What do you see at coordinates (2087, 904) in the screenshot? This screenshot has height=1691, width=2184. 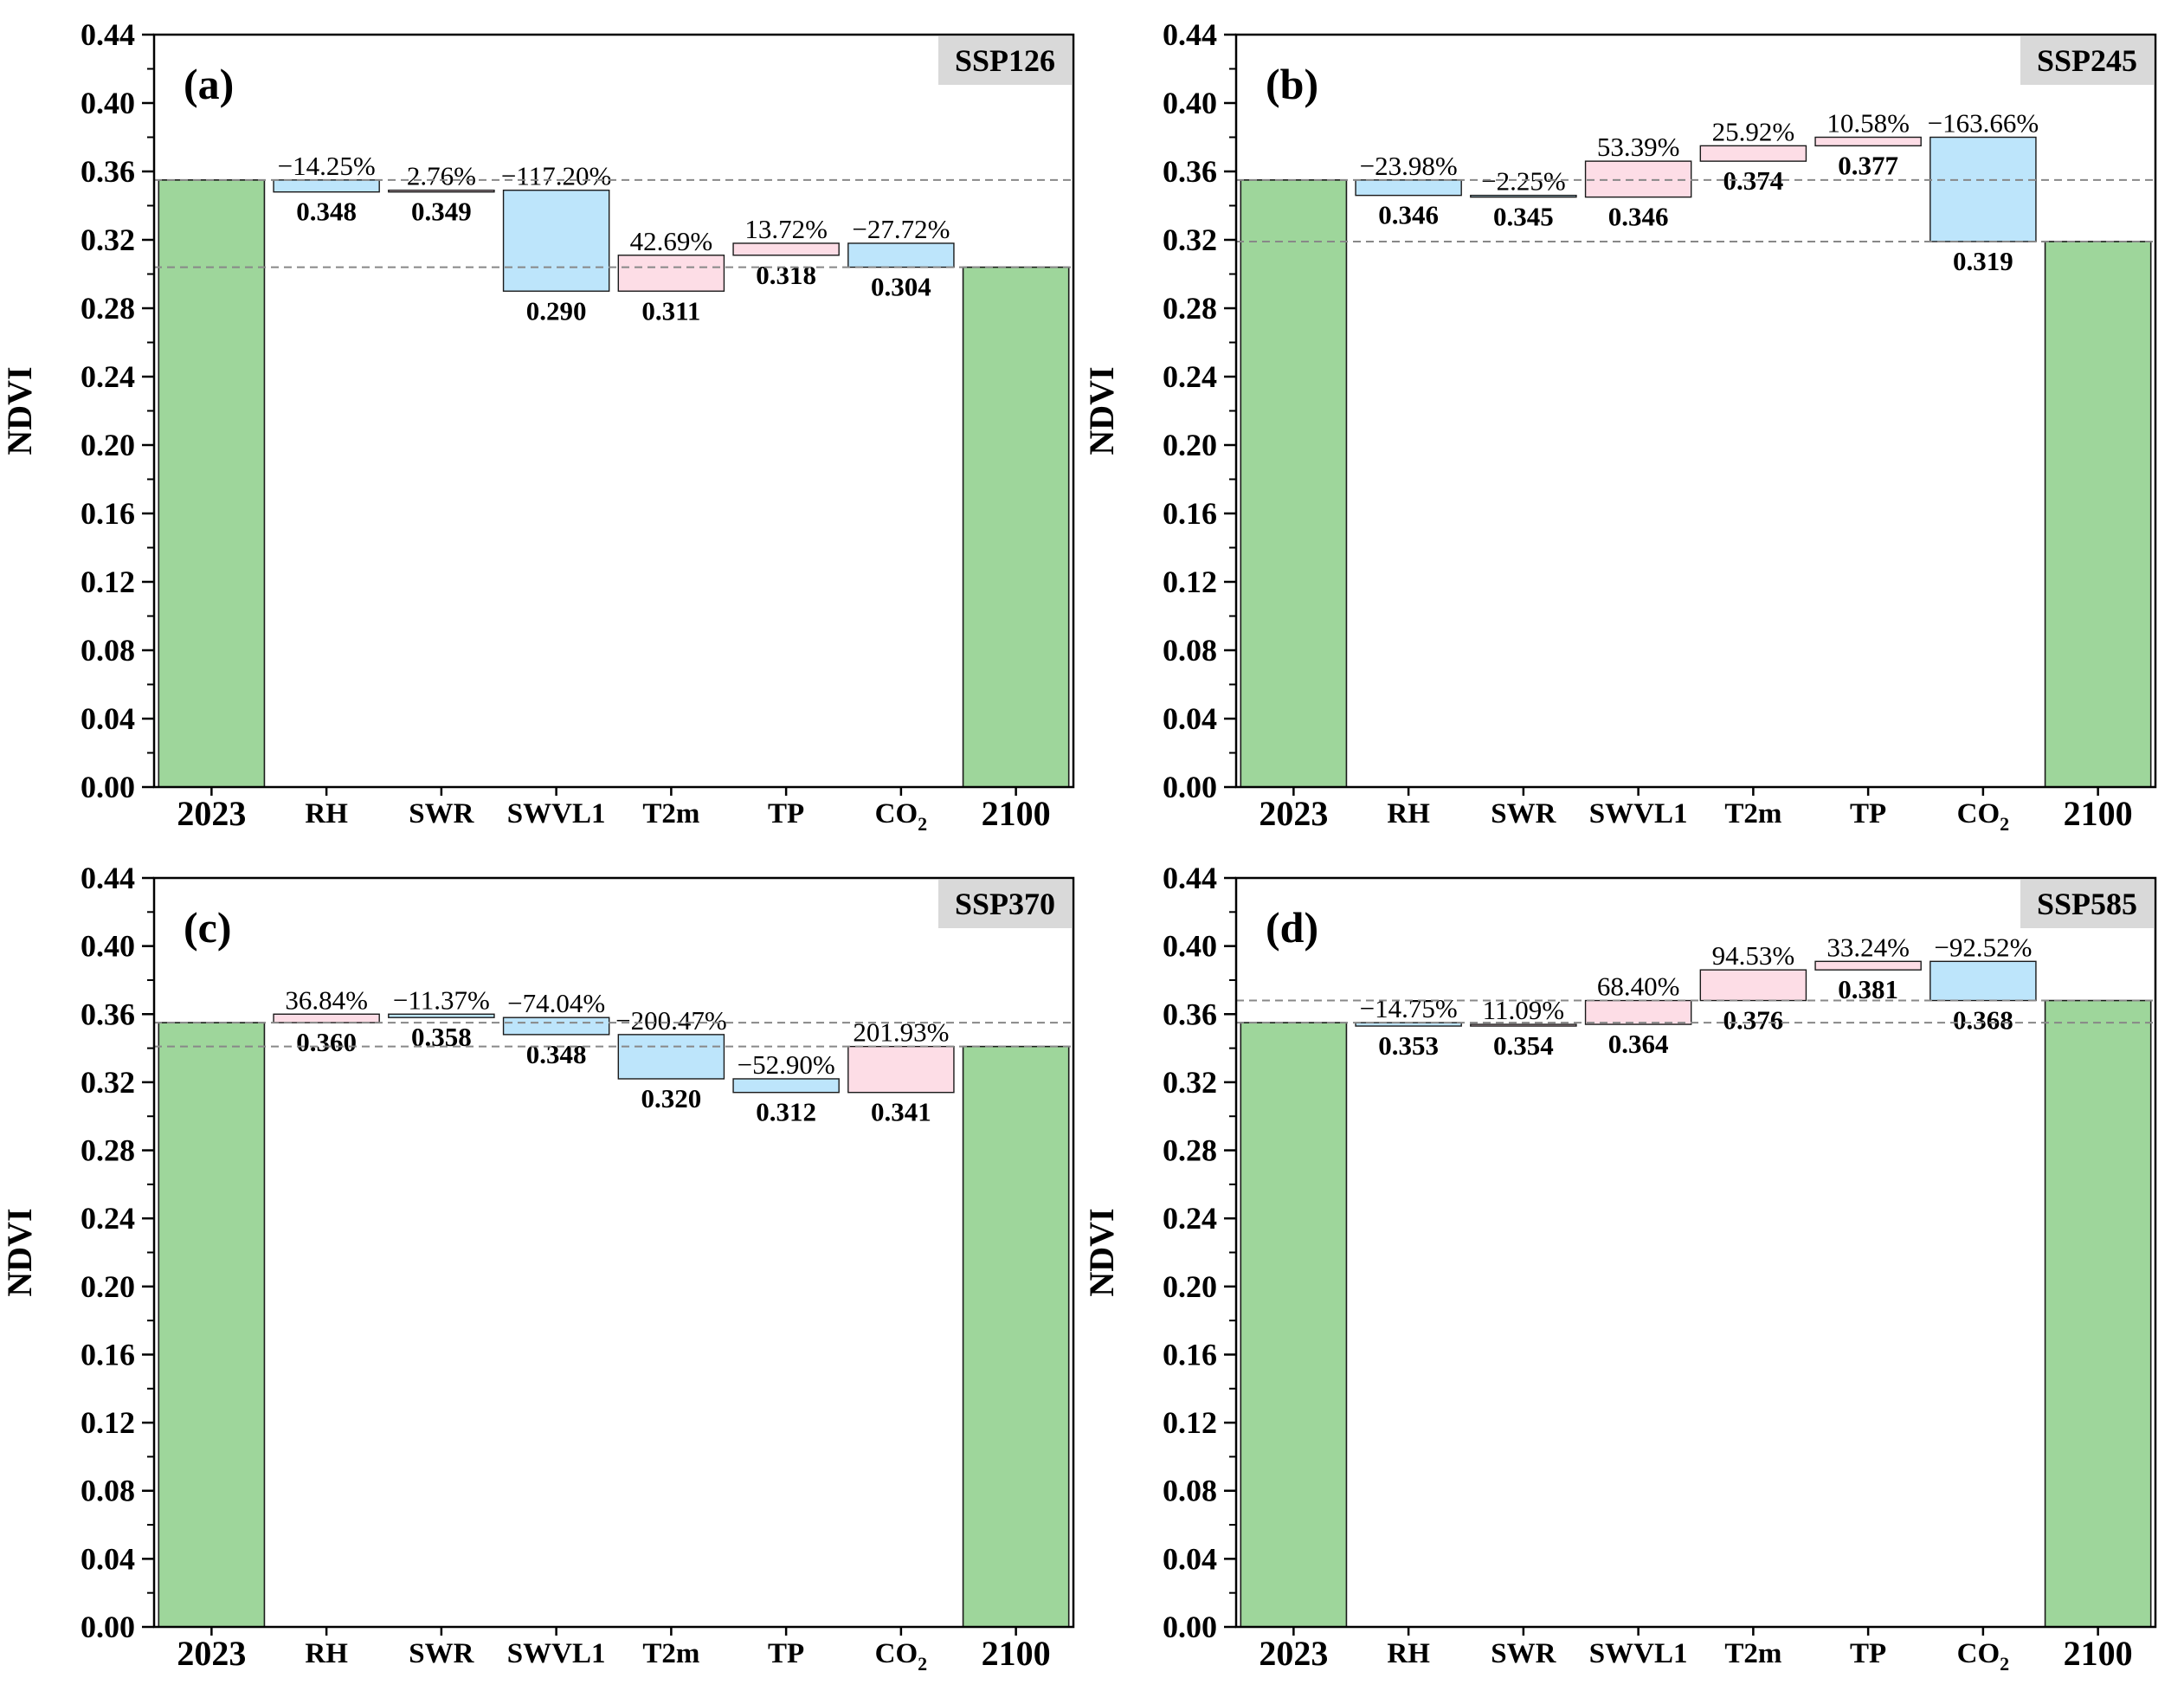 I see `scenario-tag: SSP585` at bounding box center [2087, 904].